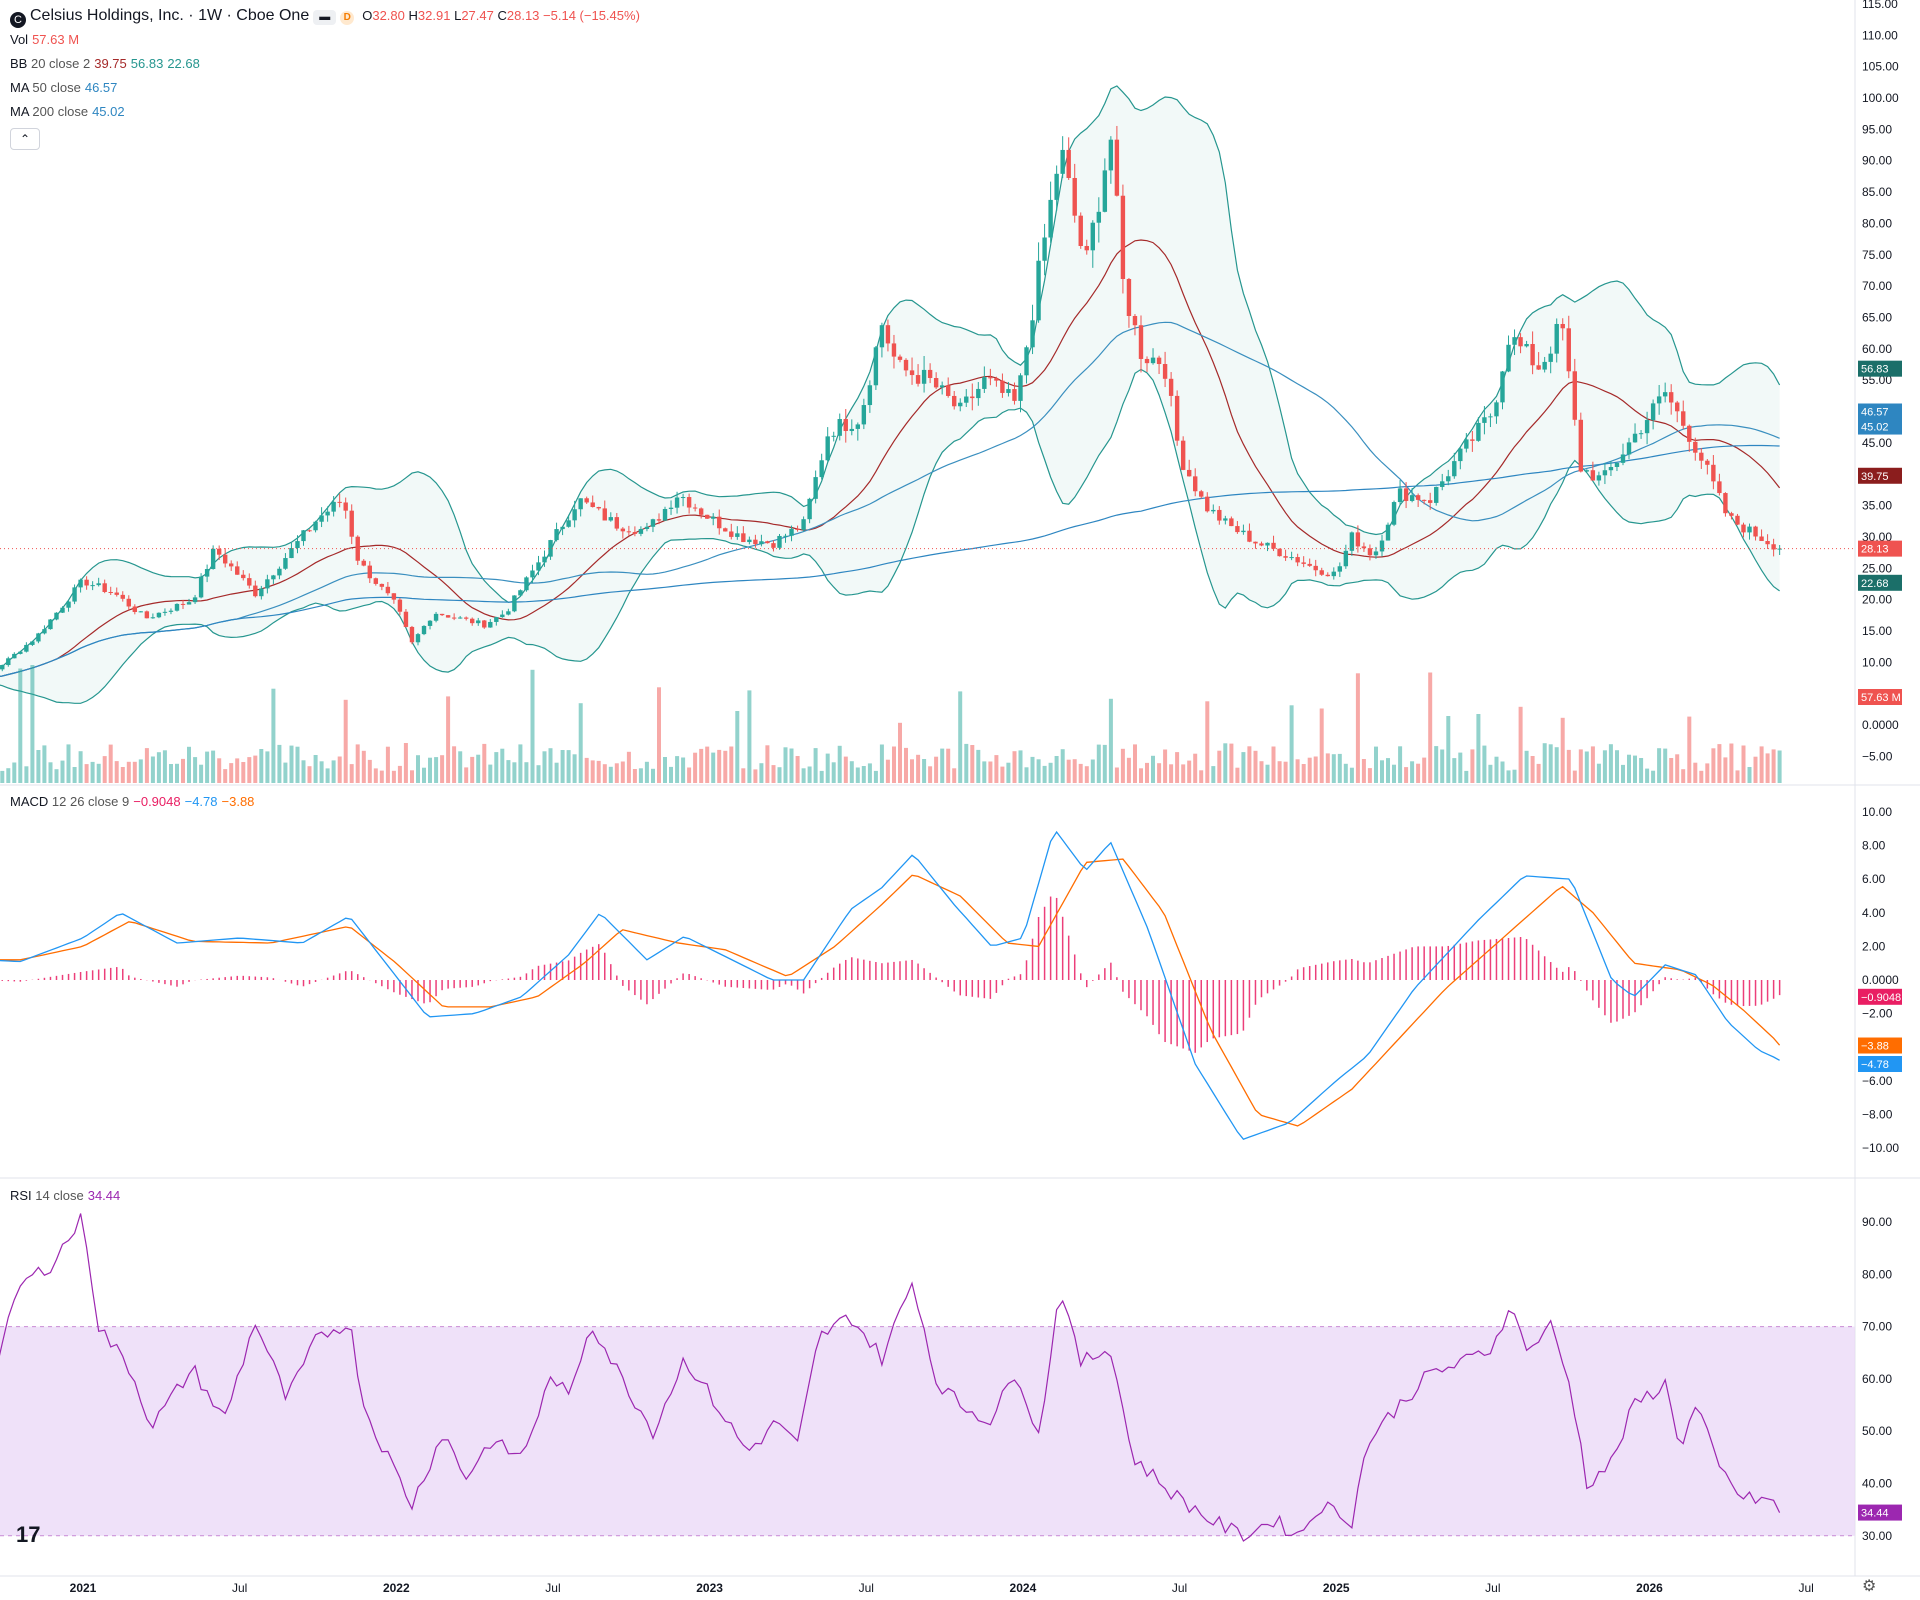  What do you see at coordinates (1805, 1588) in the screenshot?
I see `time-axis-tick: Jul` at bounding box center [1805, 1588].